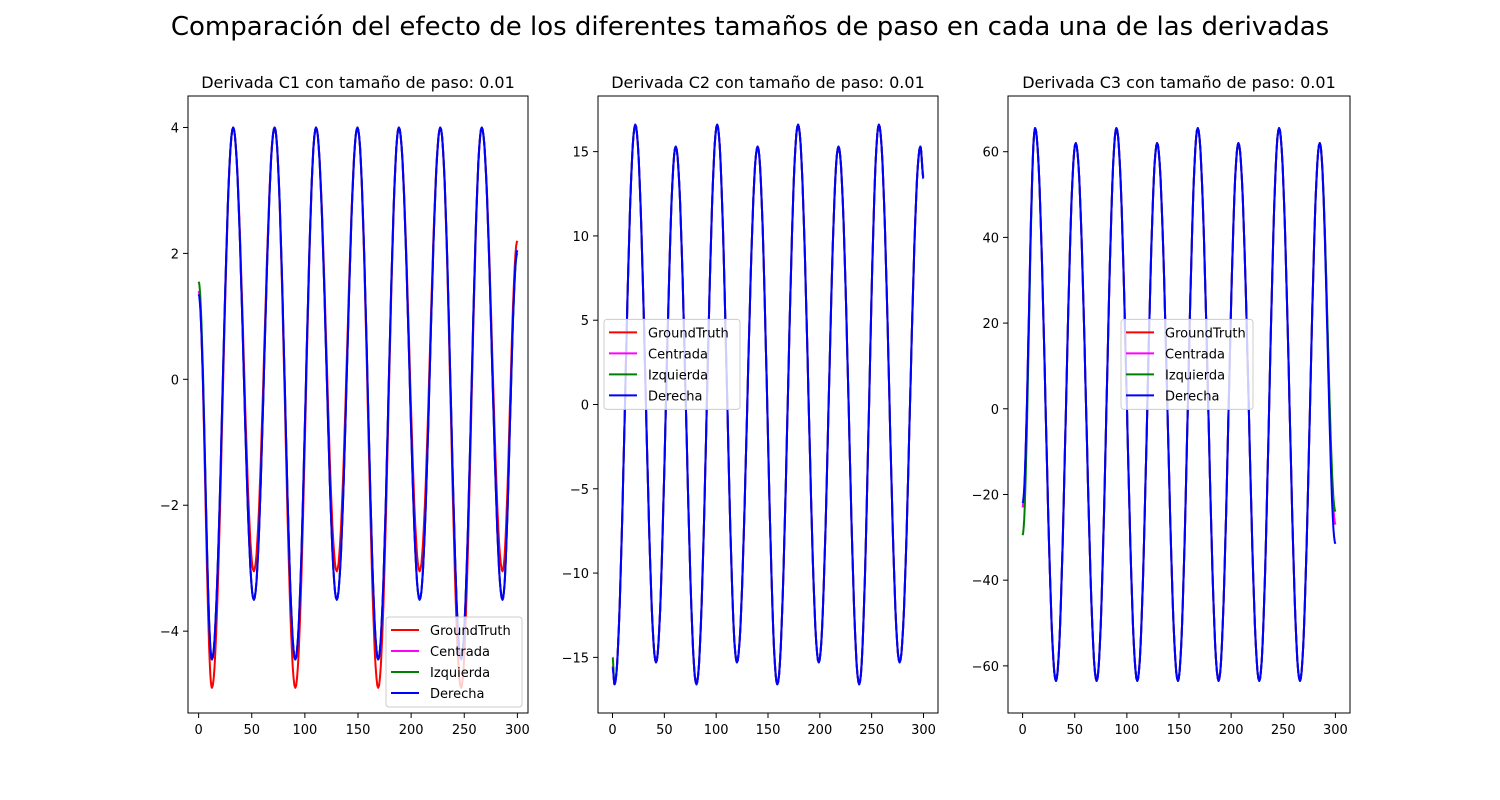 This screenshot has width=1500, height=800. Describe the element at coordinates (580, 153) in the screenshot. I see `y-tick-label: 15` at that location.